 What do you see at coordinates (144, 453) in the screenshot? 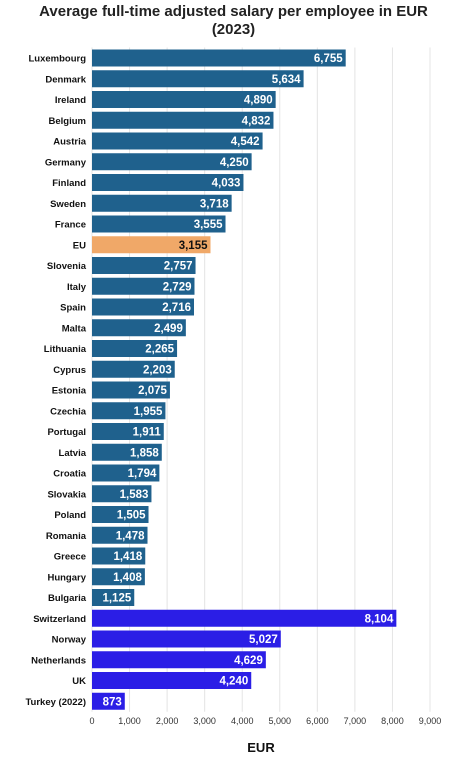
I see `value-label: 1,858` at bounding box center [144, 453].